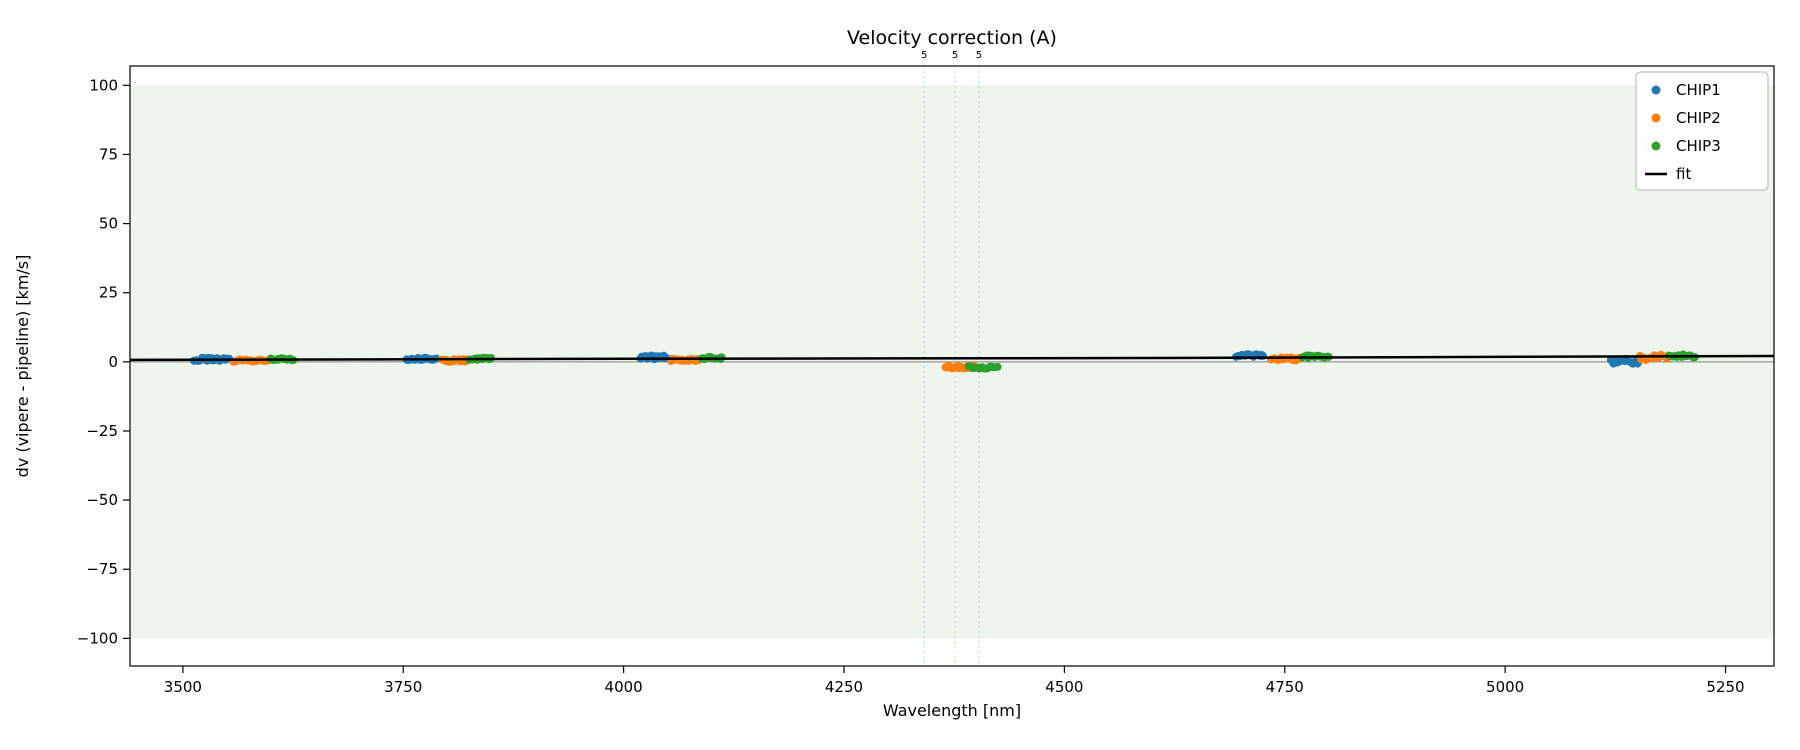 This screenshot has height=750, width=1800. What do you see at coordinates (22, 366) in the screenshot?
I see `y-axis-label: dv (vipere - pipeline) [km/s]` at bounding box center [22, 366].